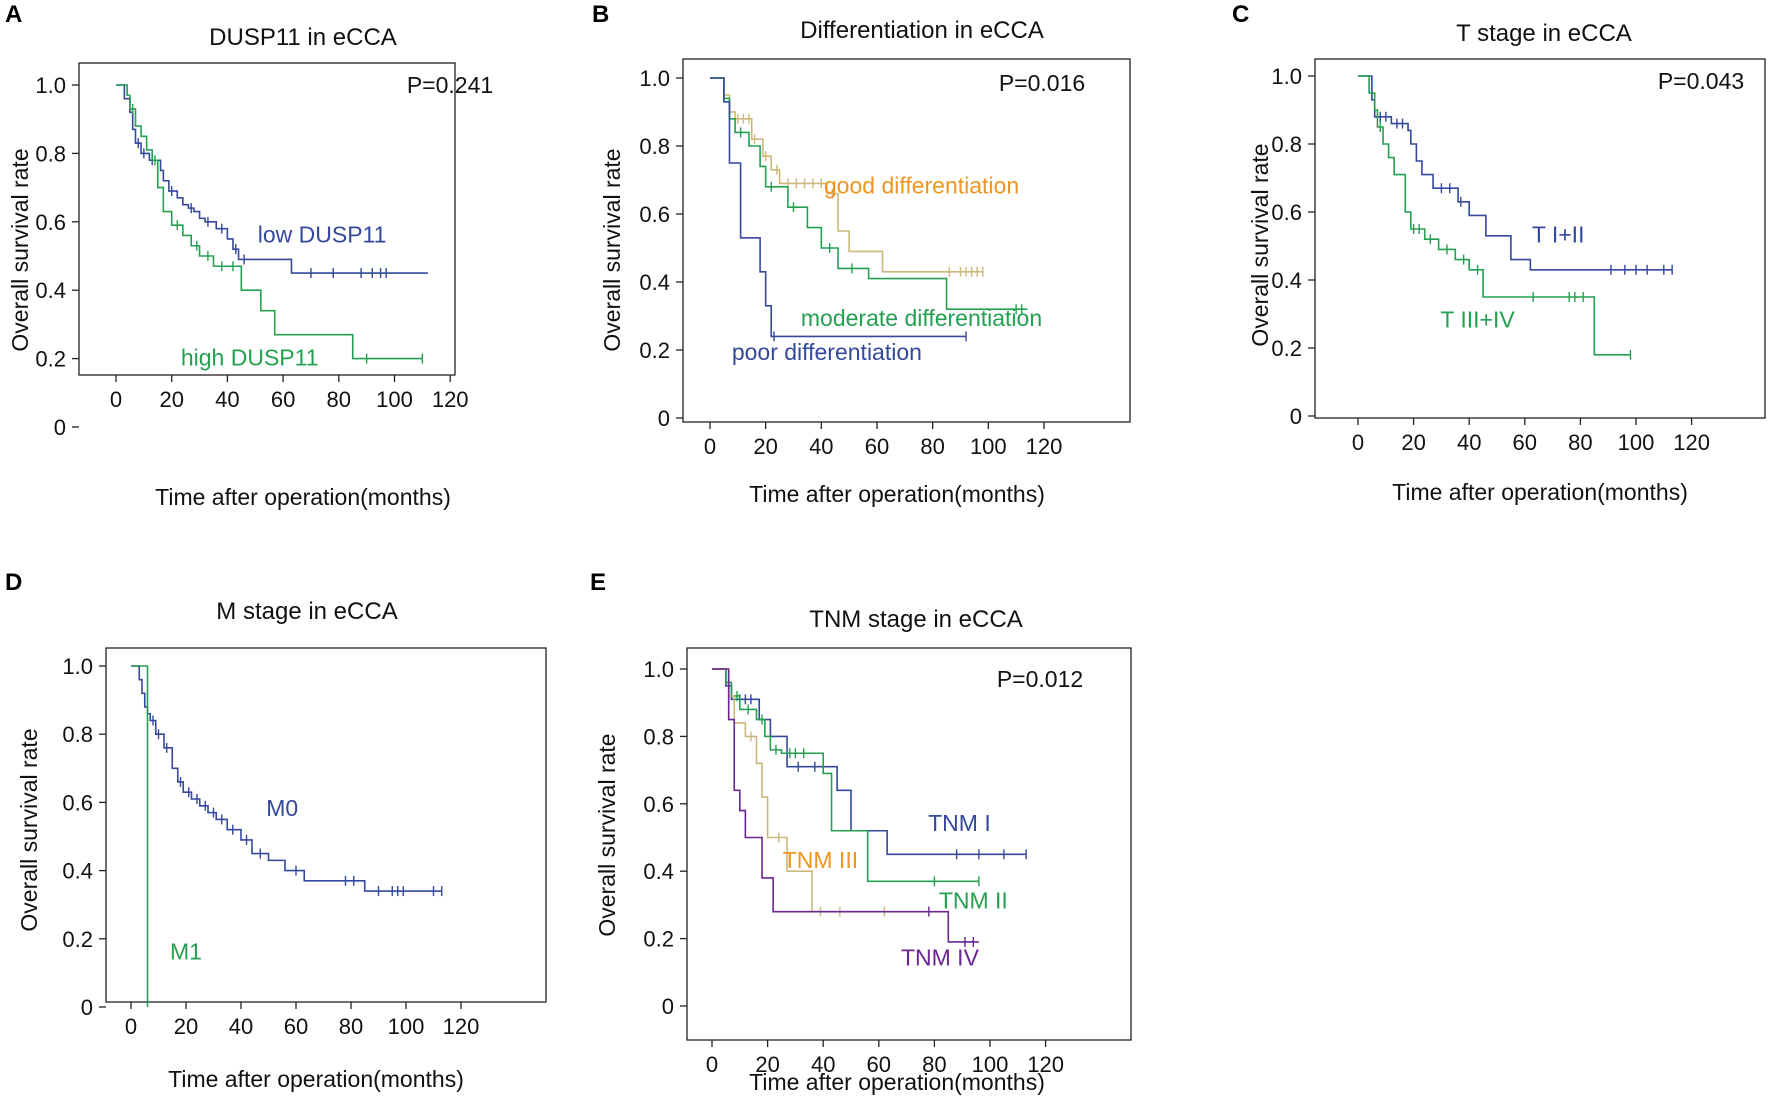 The height and width of the screenshot is (1098, 1779). What do you see at coordinates (450, 85) in the screenshot?
I see `p-value: P=0.241` at bounding box center [450, 85].